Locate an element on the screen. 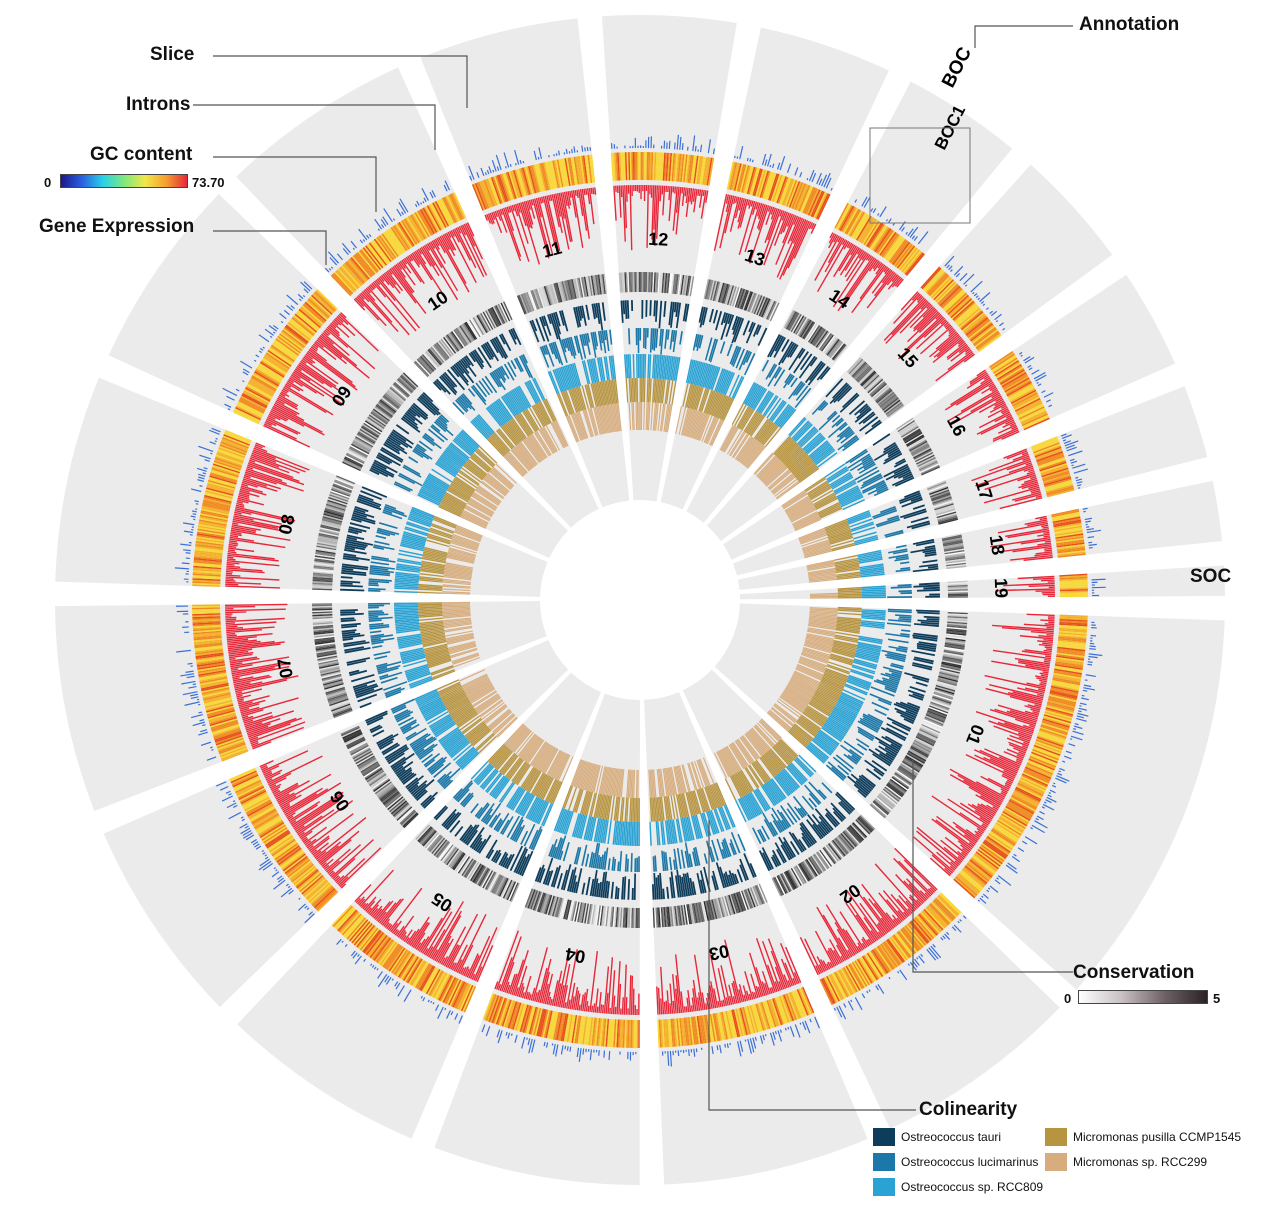  chromosome-label-07: 07 is located at coordinates (285, 667).